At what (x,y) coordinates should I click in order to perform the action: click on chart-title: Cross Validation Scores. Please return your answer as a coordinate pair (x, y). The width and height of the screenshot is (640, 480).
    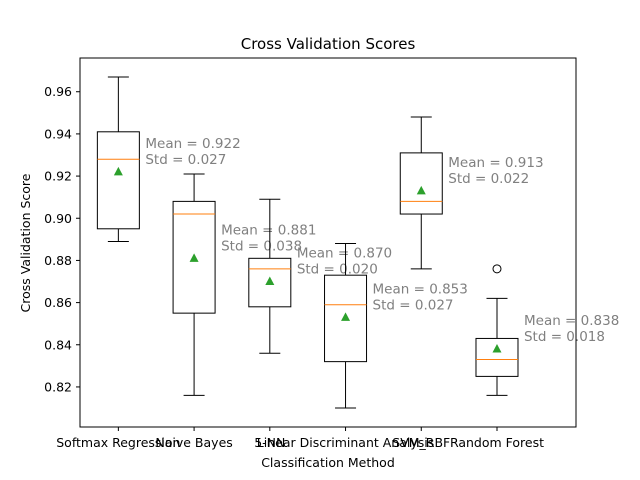
    Looking at the image, I should click on (328, 44).